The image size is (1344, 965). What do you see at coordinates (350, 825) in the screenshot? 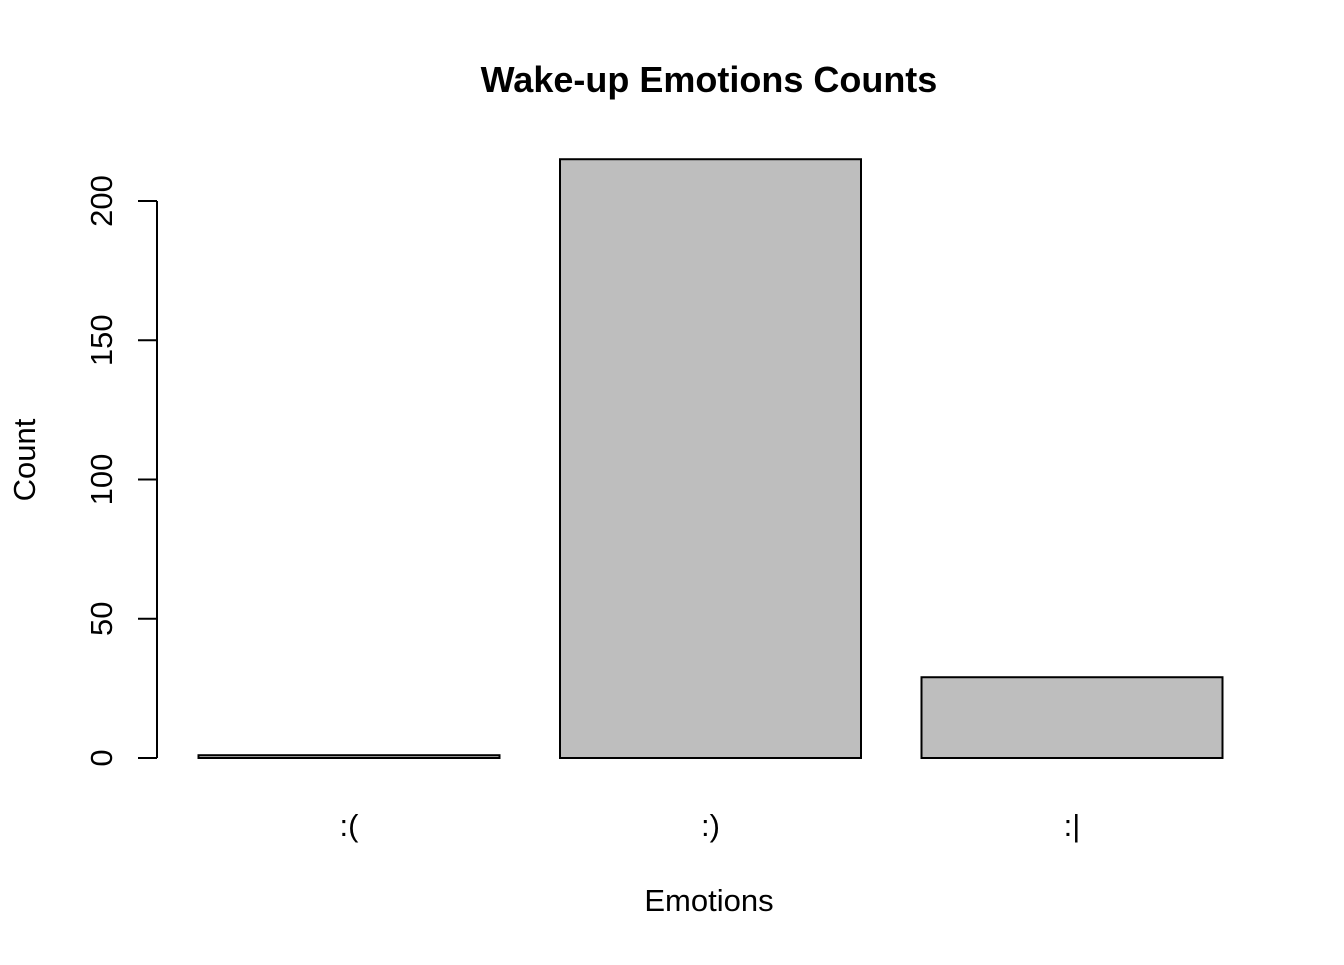
I see `x-tick-label: :(` at bounding box center [350, 825].